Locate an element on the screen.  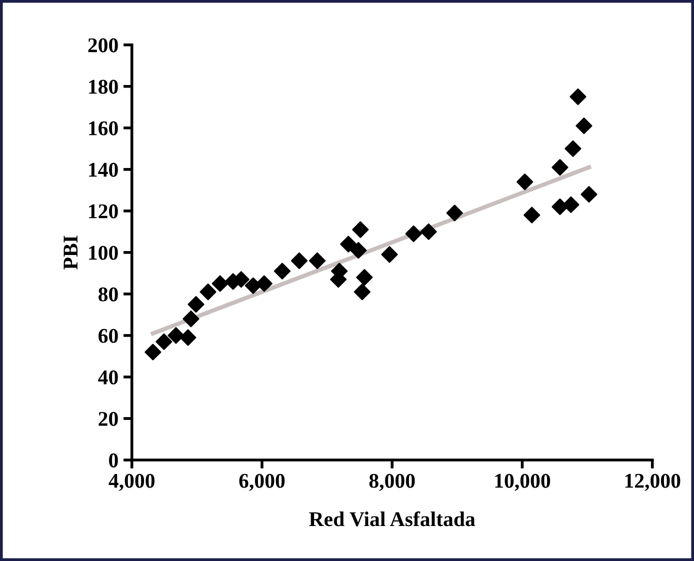
y-tick-label: 160 is located at coordinates (103, 128).